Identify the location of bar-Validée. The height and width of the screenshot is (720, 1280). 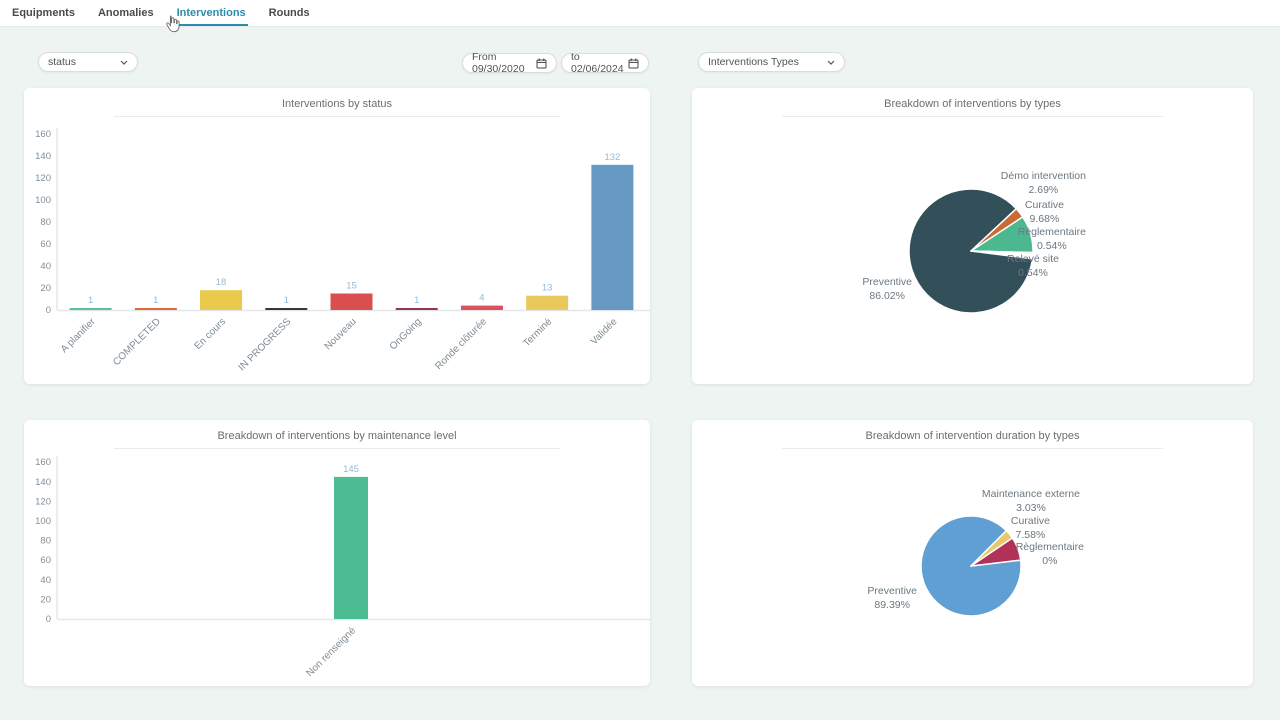
(612, 237).